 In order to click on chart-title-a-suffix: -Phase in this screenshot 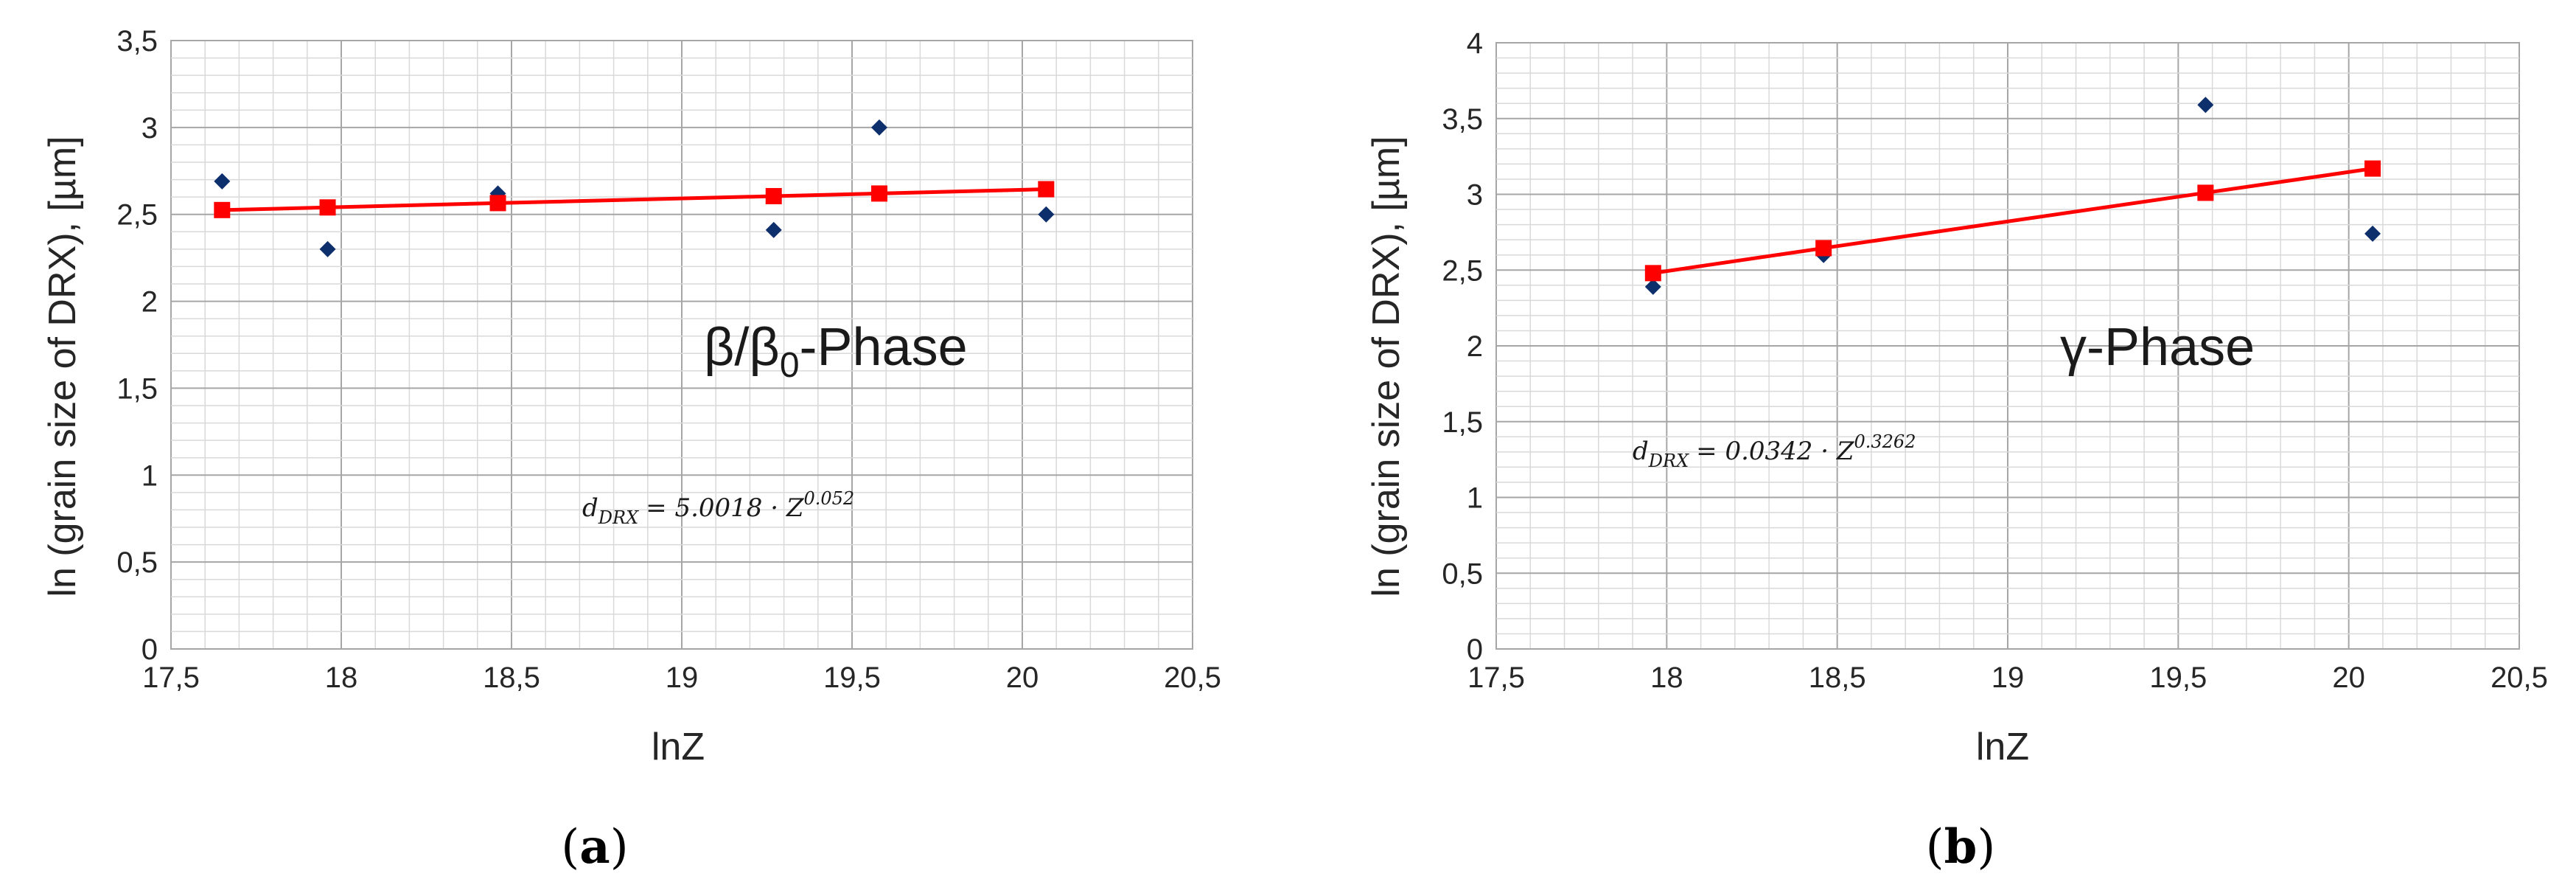, I will do `click(884, 348)`.